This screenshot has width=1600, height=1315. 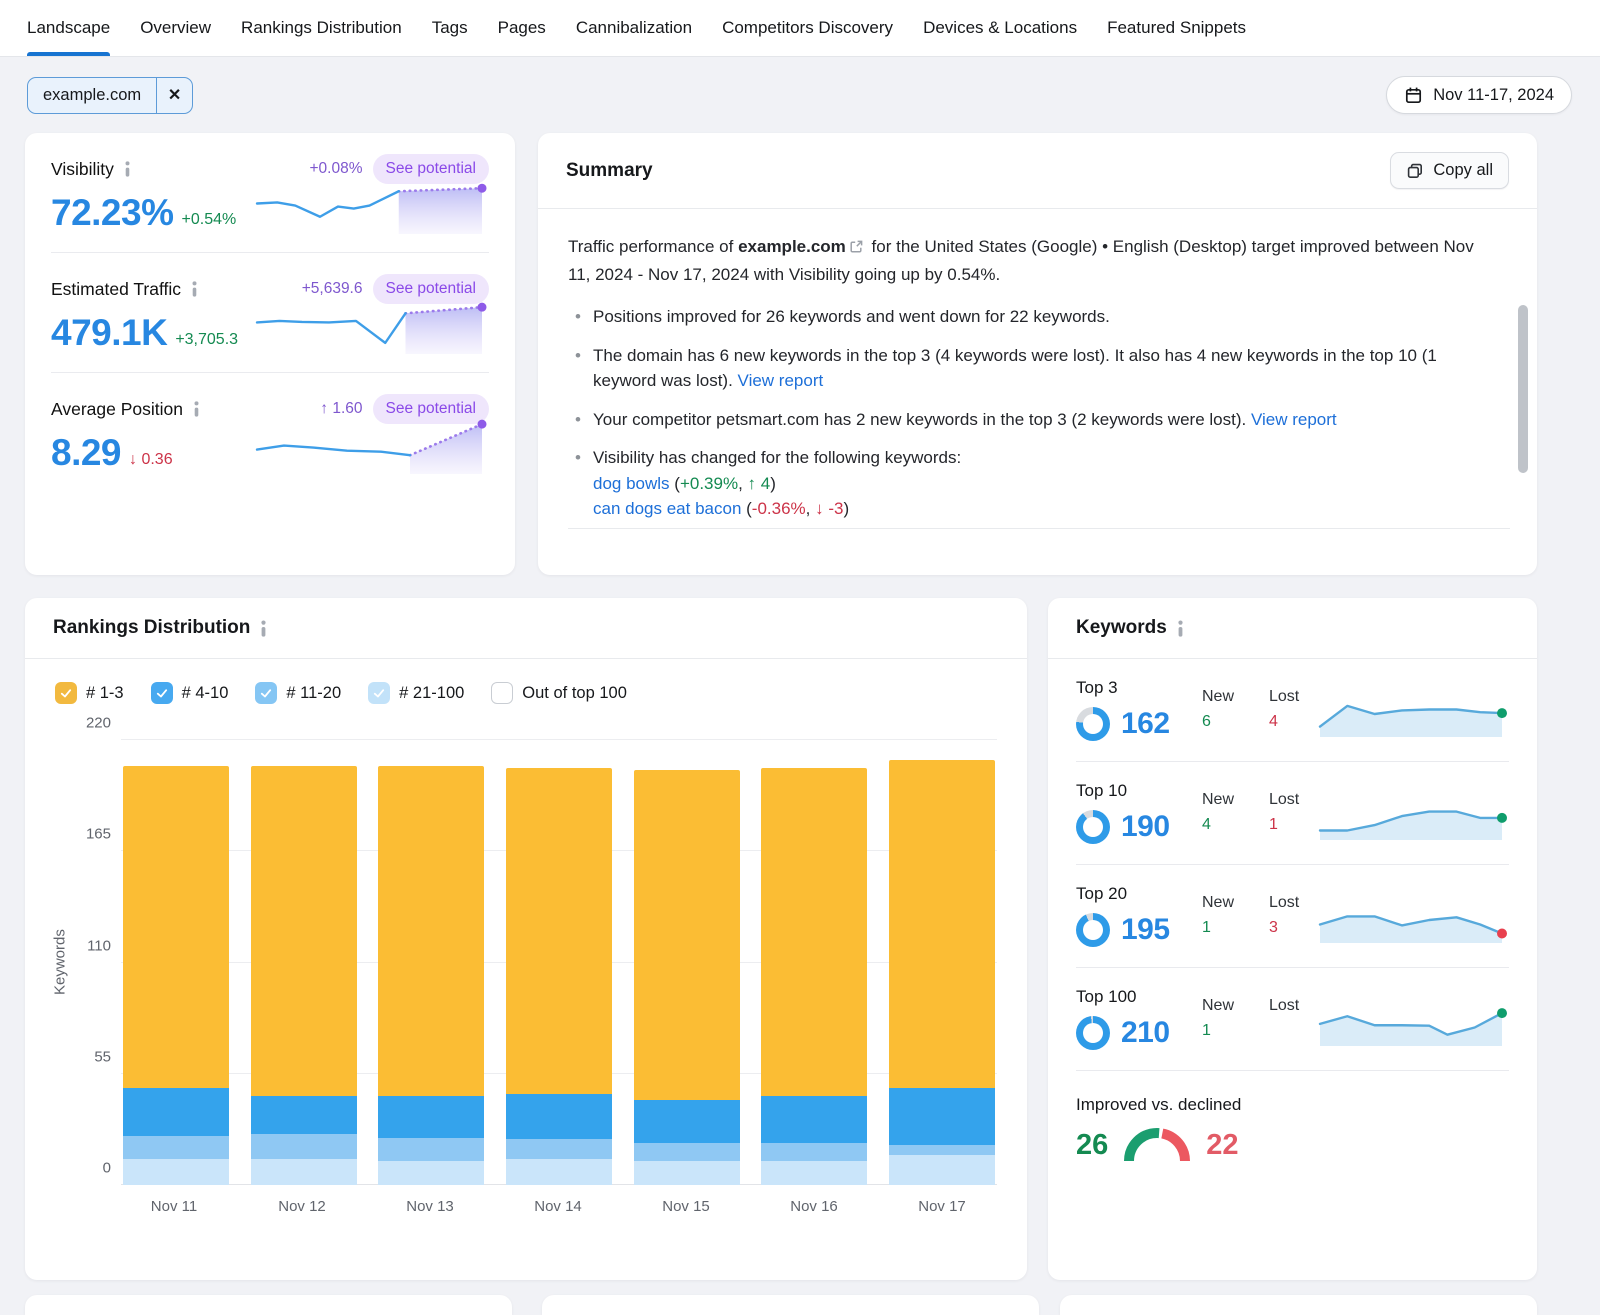 I want to click on domain-filter-chip: example.com ✕, so click(x=110, y=95).